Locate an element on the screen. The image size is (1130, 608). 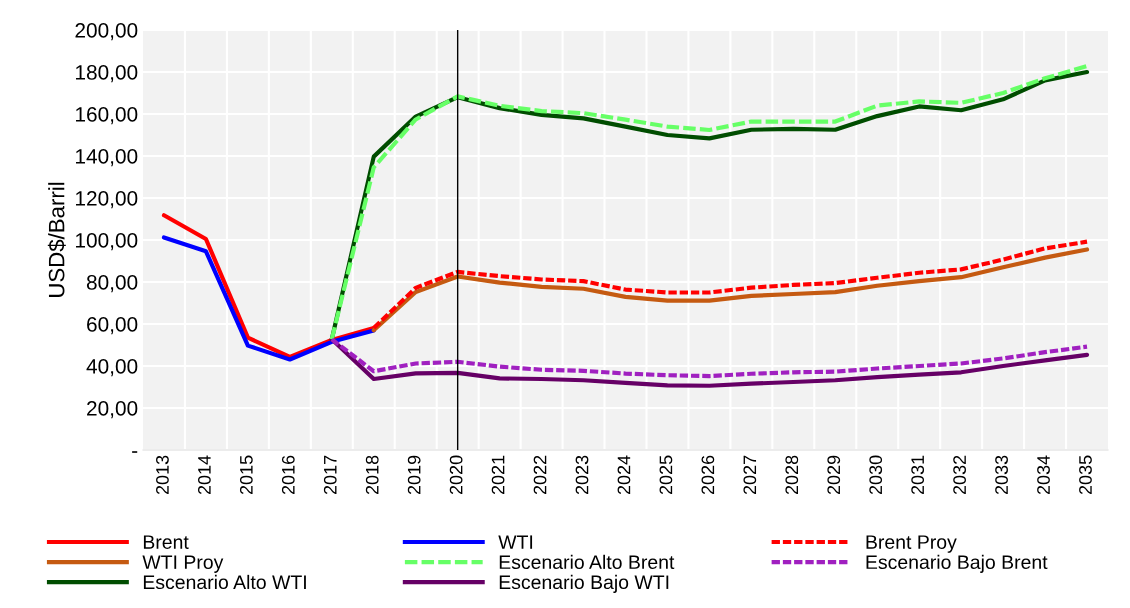
legend-label: Escenario Bajo Brent is located at coordinates (957, 563).